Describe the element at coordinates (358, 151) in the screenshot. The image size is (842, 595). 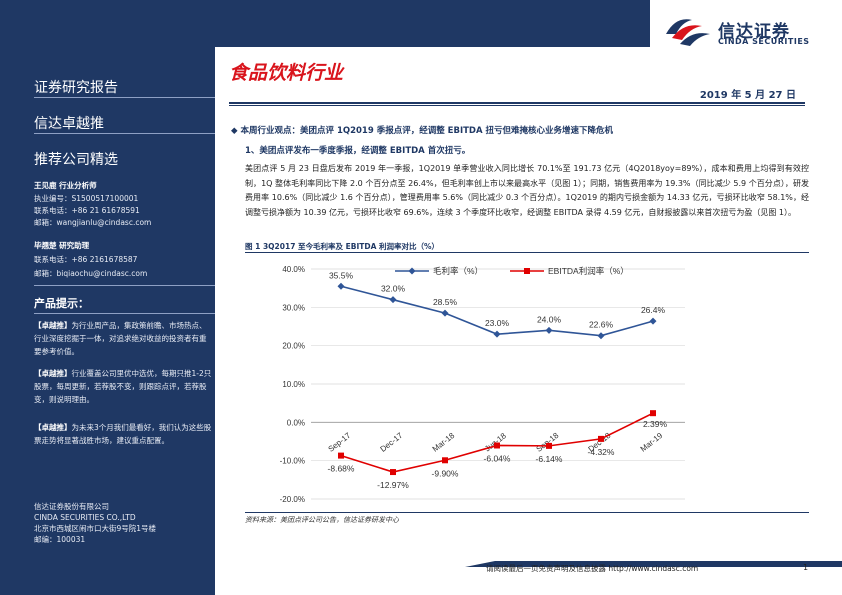
I see `section-heading: 1、美团点评发布一季度季报，经调整 EBITDA 首次扭亏。` at that location.